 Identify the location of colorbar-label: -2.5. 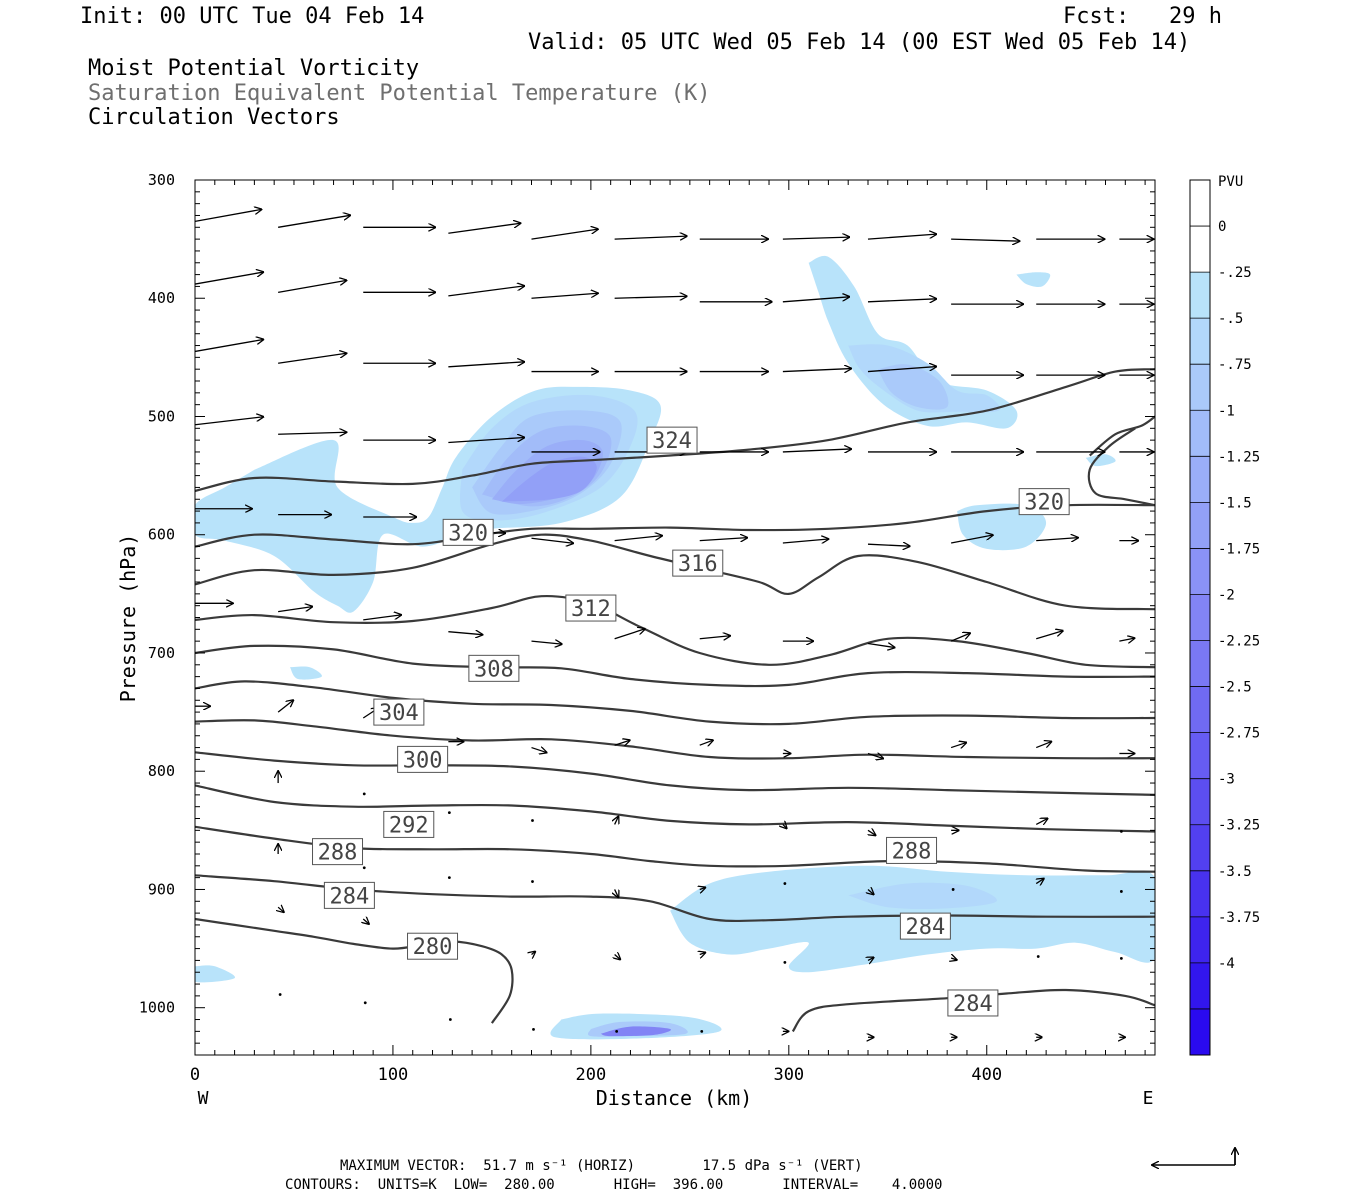
(1235, 688).